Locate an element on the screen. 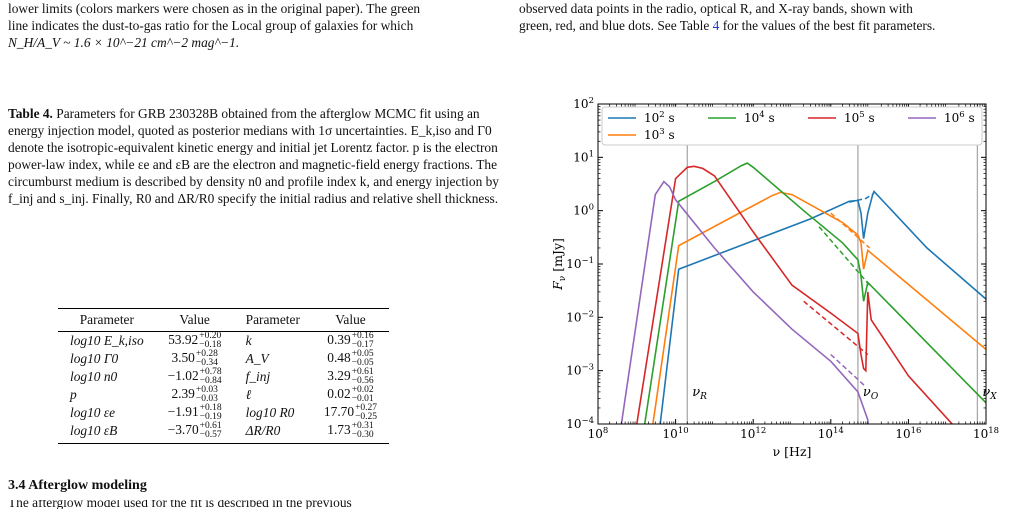 The height and width of the screenshot is (509, 1025). value-cell: 0.39 +0.16 −0.17 is located at coordinates (350, 340).